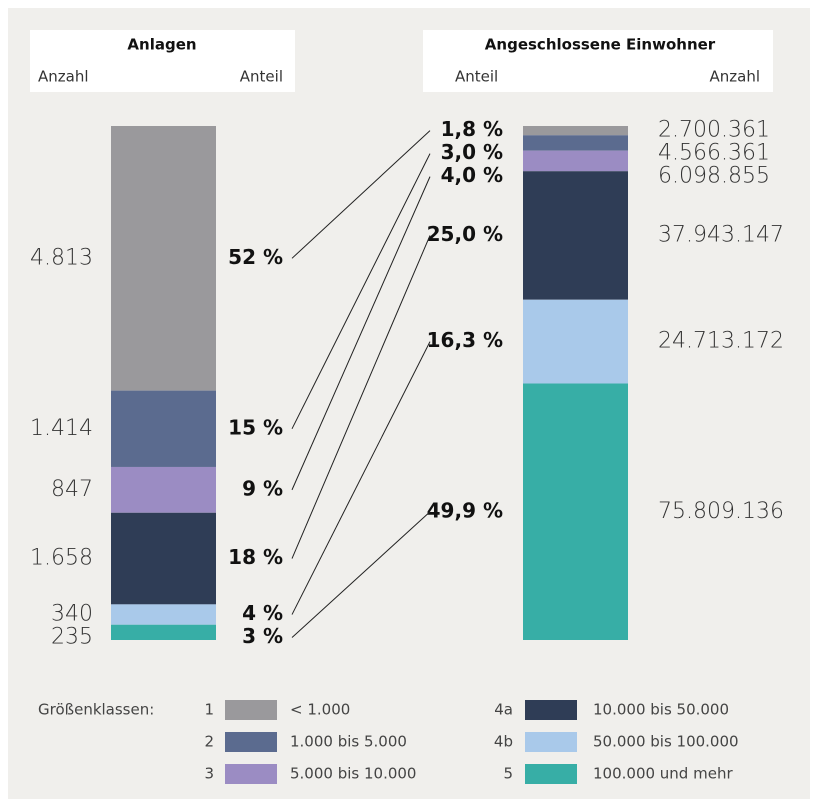 This screenshot has width=818, height=807. I want to click on count-label: 847, so click(72, 489).